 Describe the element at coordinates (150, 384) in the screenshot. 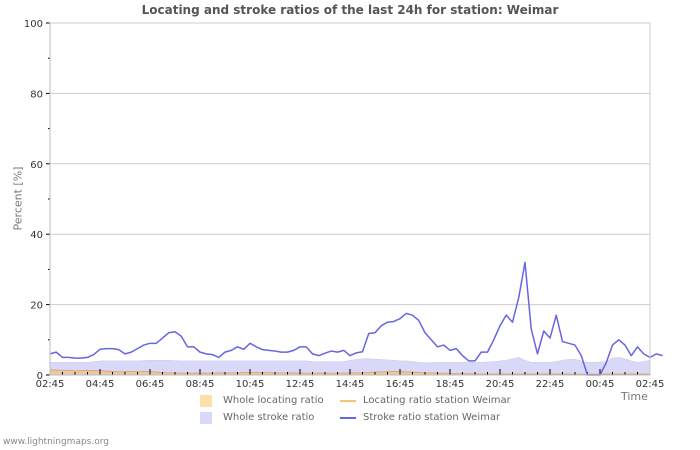

I see `x-tick-label: 06:45` at that location.